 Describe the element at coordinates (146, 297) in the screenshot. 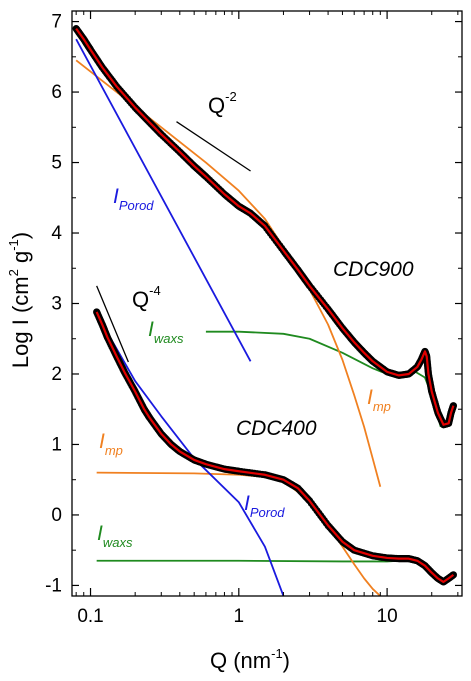

I see `q4-annotation: Q-4` at that location.